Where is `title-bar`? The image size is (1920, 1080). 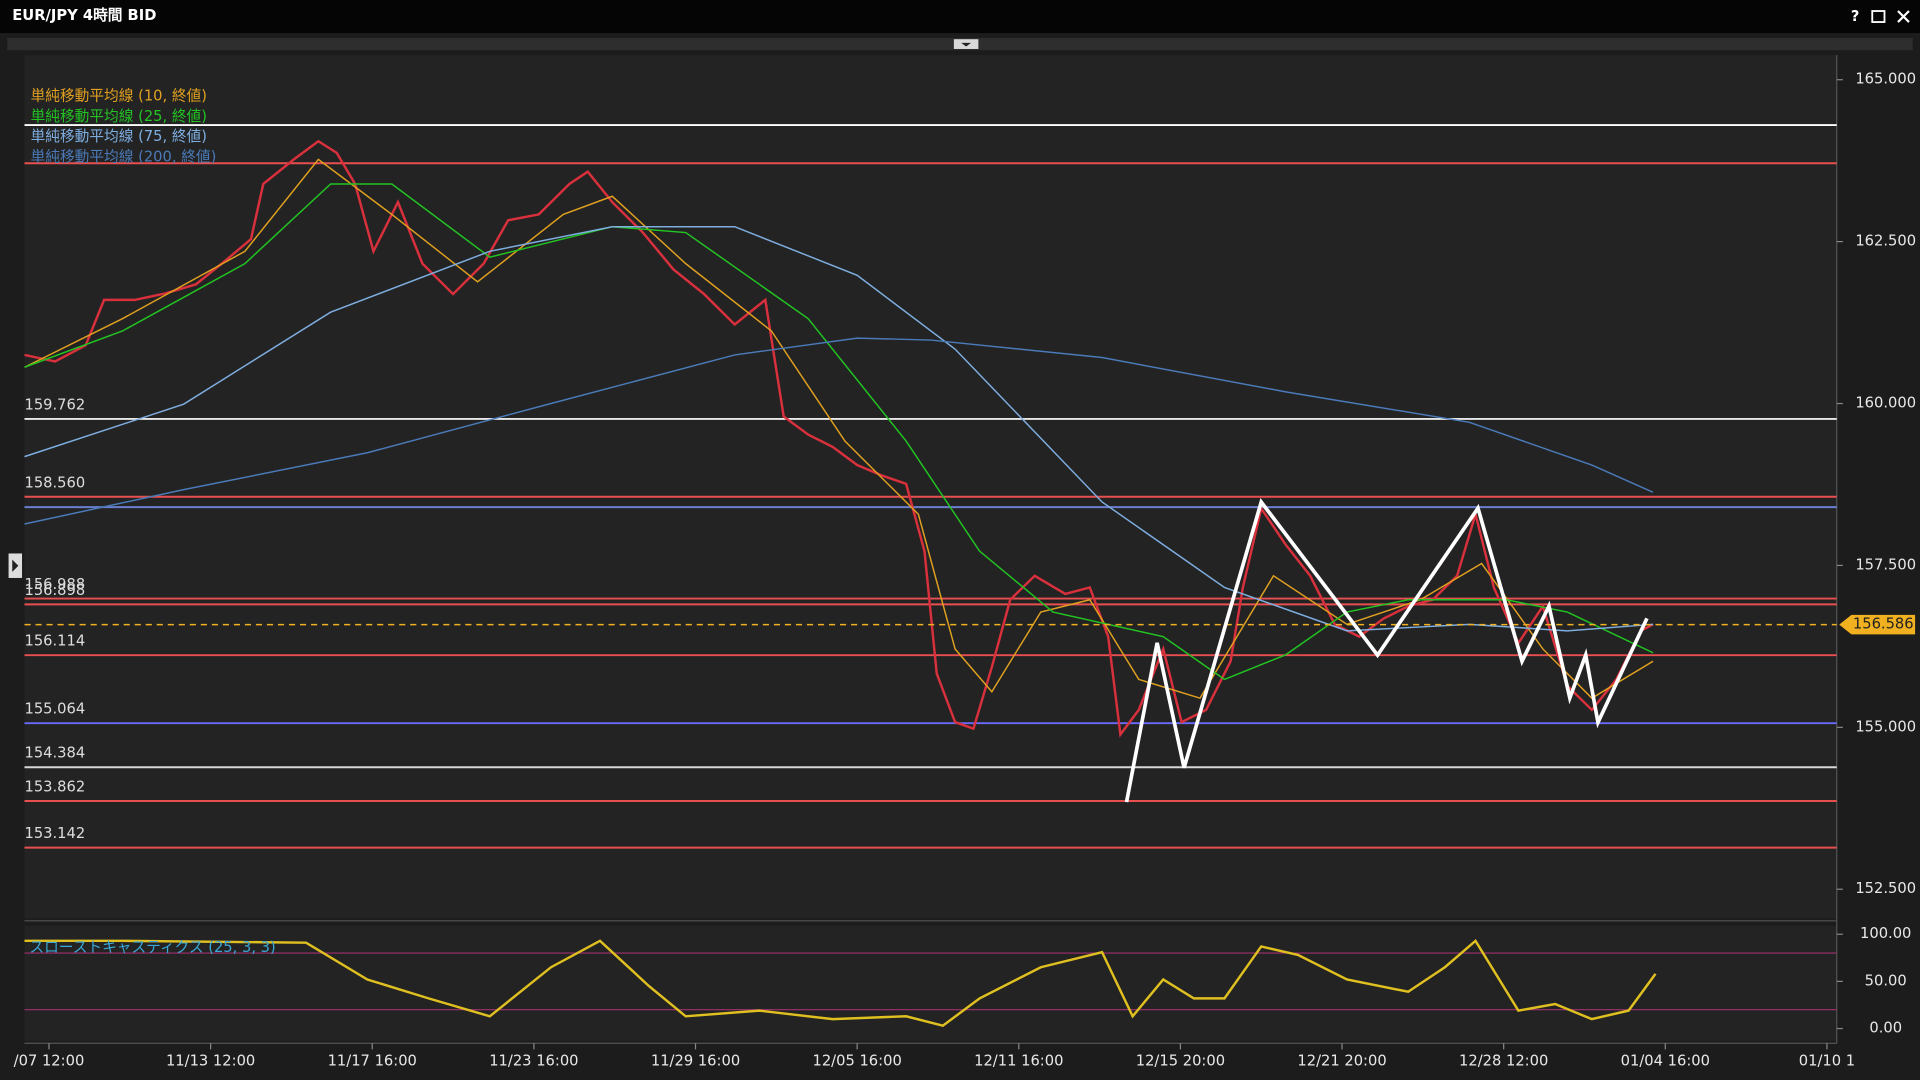
title-bar is located at coordinates (960, 17).